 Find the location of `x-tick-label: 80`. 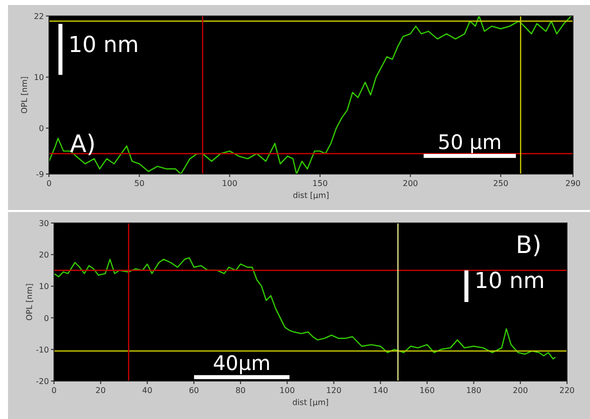

x-tick-label: 80 is located at coordinates (240, 390).